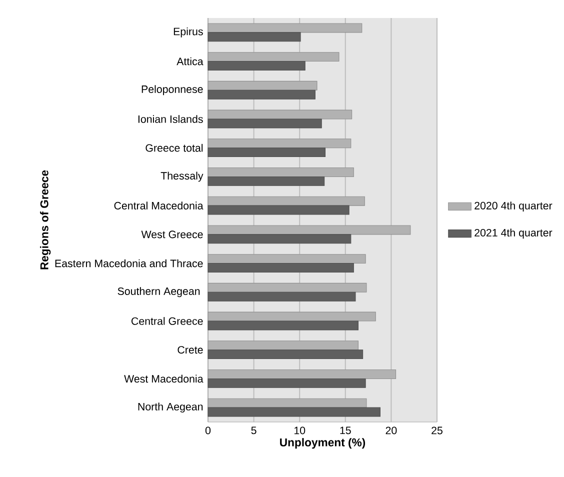 The image size is (564, 477). Describe the element at coordinates (45, 220) in the screenshot. I see `y-axis-title: Regions of Greece` at that location.